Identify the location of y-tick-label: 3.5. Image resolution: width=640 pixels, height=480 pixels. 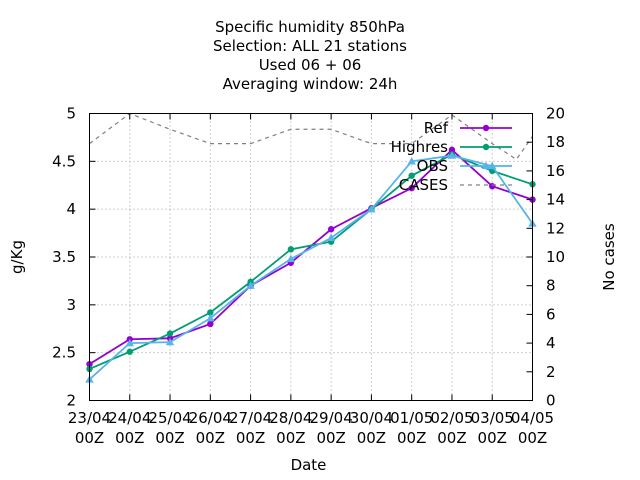
(64, 257).